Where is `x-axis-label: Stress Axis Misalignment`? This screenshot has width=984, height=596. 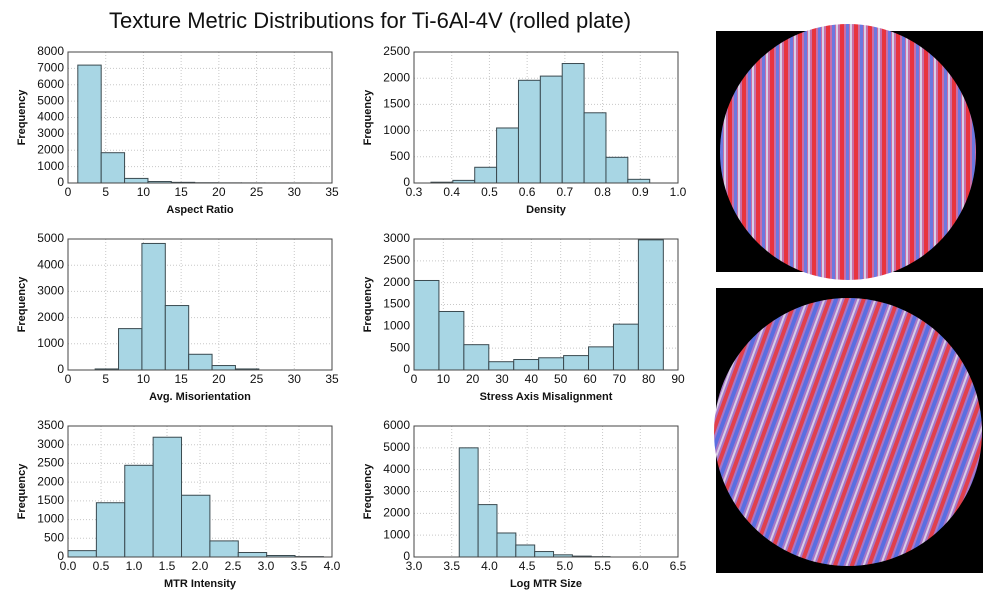 x-axis-label: Stress Axis Misalignment is located at coordinates (546, 397).